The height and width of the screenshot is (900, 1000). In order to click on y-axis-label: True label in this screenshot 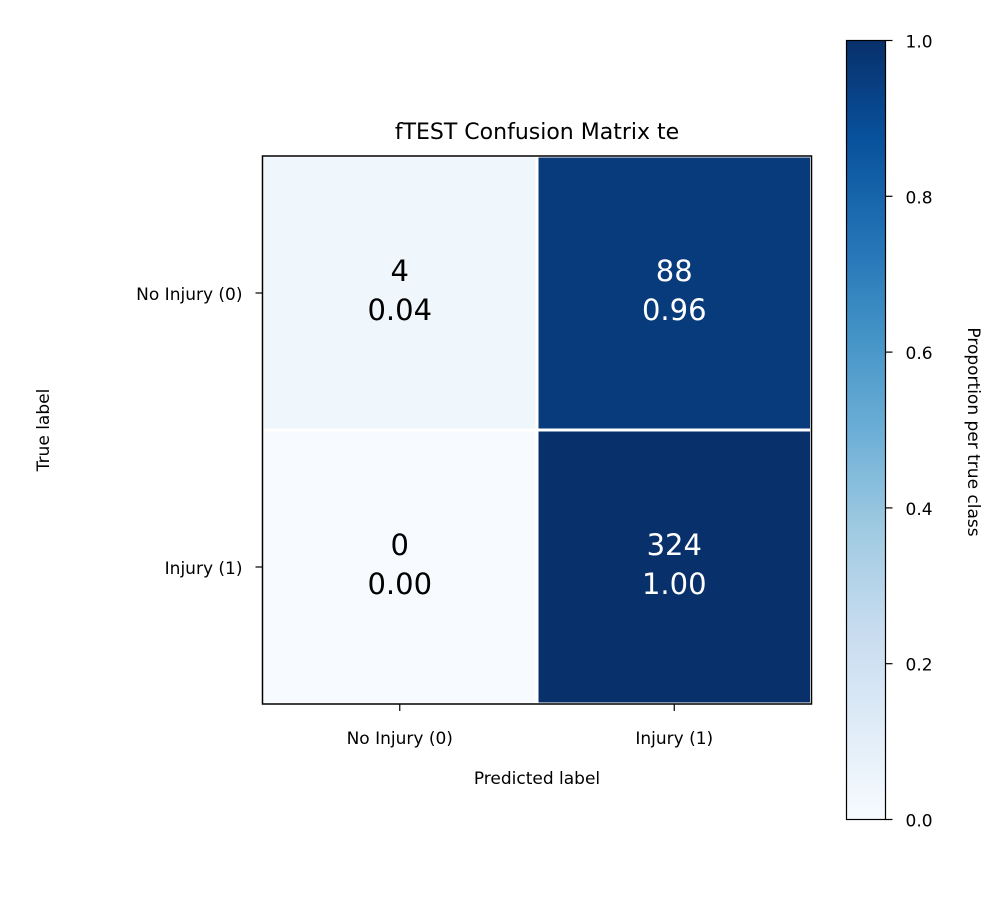, I will do `click(44, 431)`.